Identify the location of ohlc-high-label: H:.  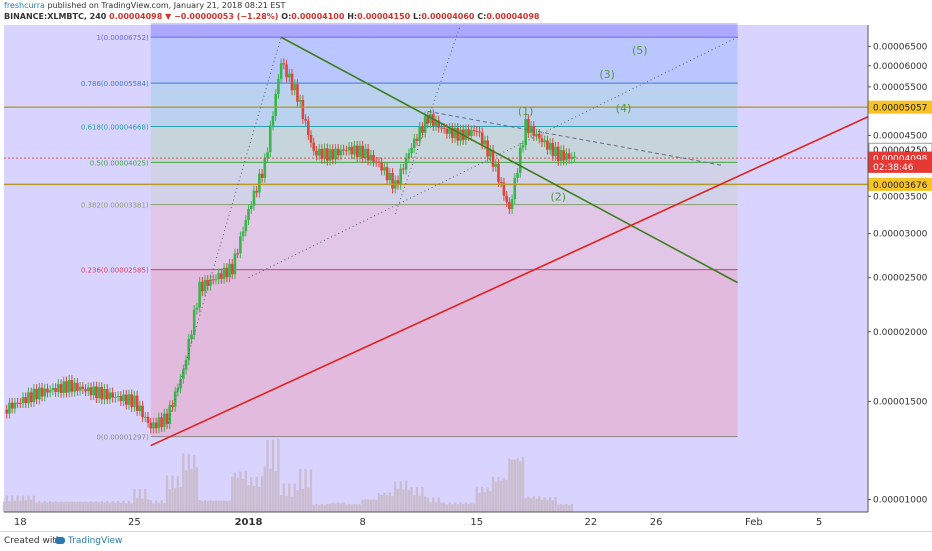
(352, 16).